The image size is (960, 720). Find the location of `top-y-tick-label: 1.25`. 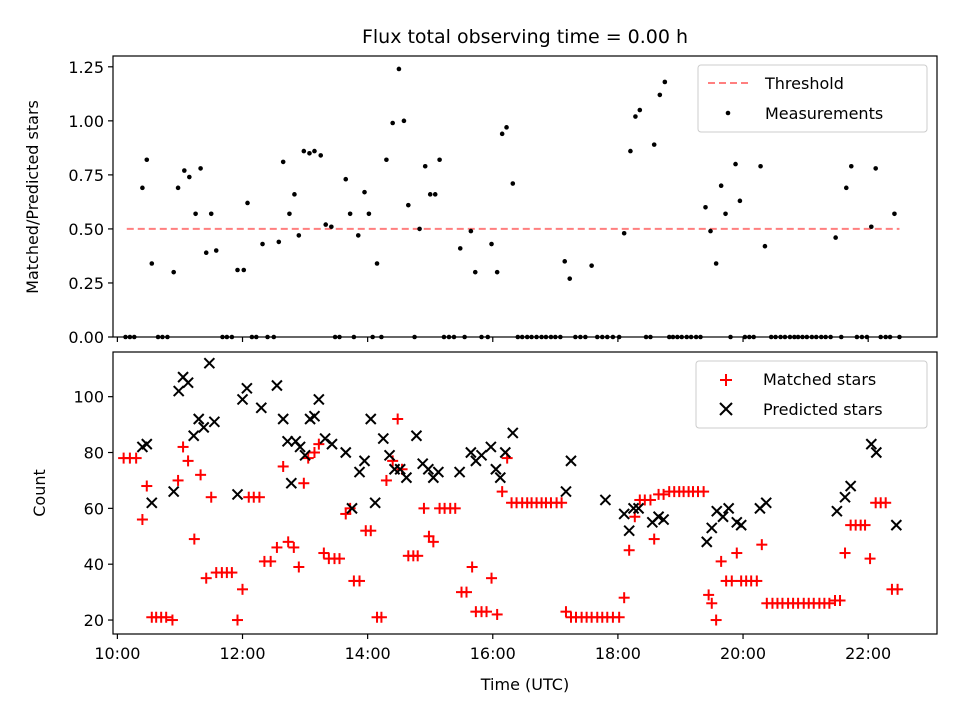

top-y-tick-label: 1.25 is located at coordinates (86, 67).